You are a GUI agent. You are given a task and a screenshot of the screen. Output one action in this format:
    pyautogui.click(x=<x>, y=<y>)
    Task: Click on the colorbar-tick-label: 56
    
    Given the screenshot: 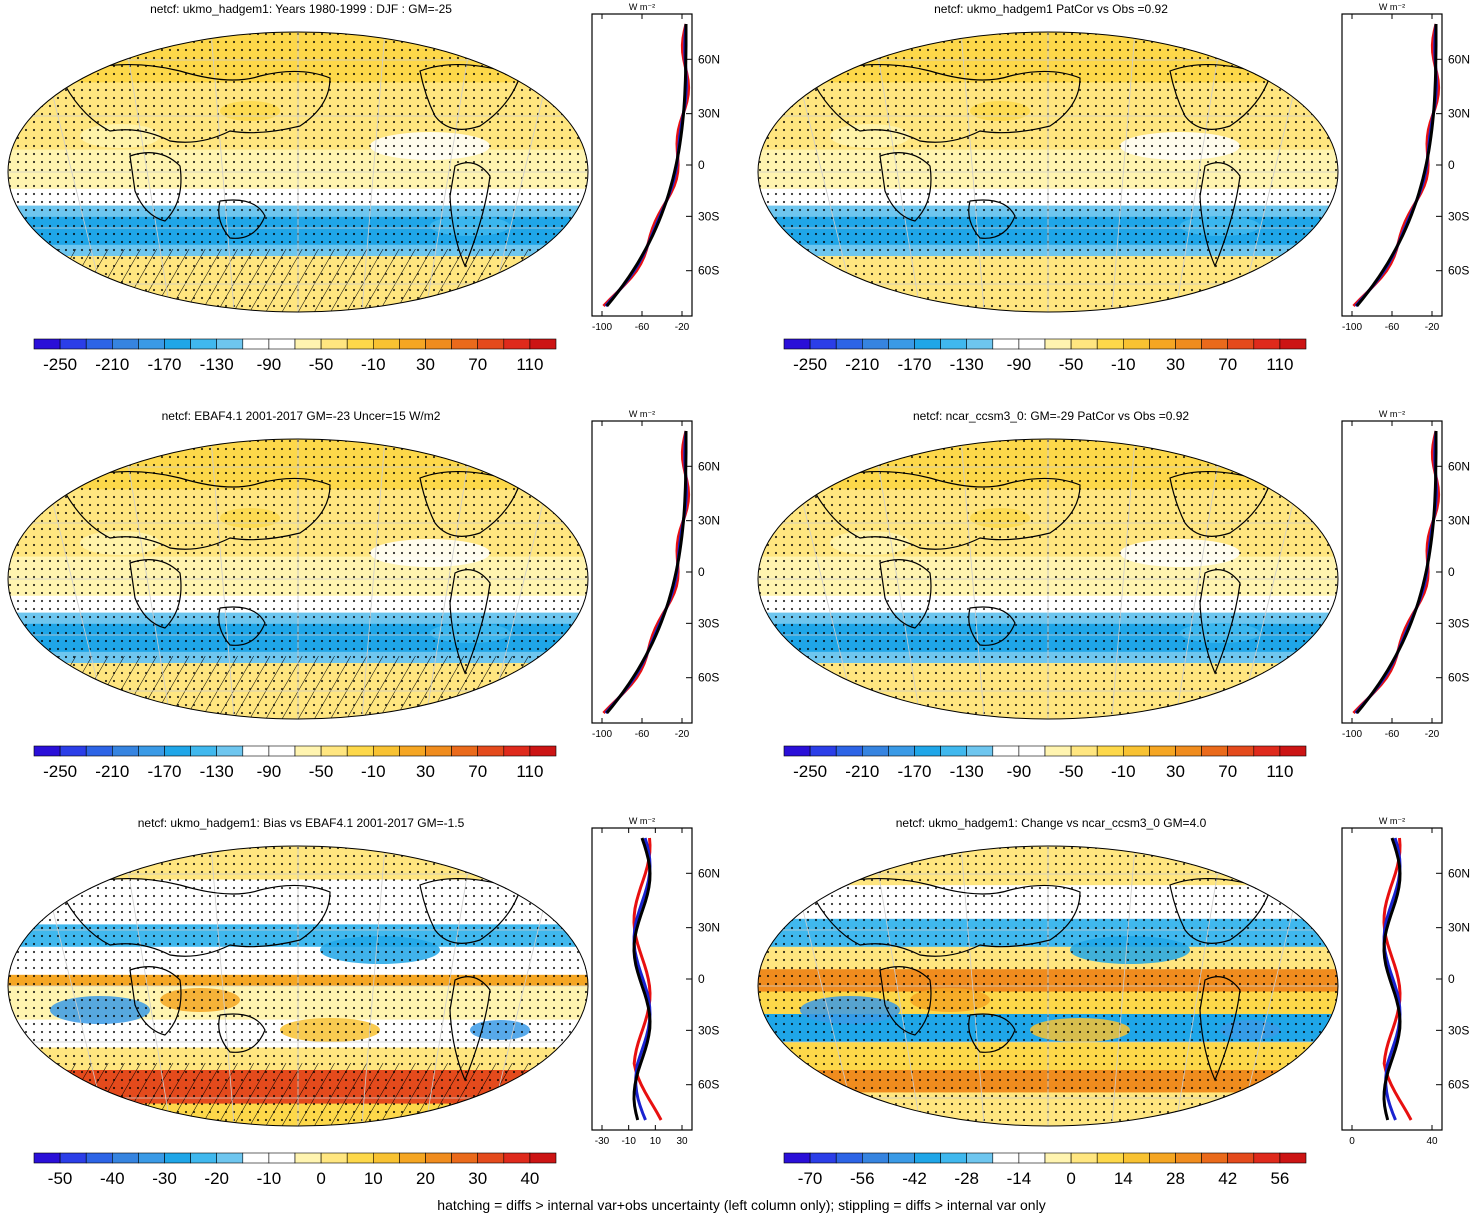 What is the action you would take?
    pyautogui.click(x=1279, y=1178)
    